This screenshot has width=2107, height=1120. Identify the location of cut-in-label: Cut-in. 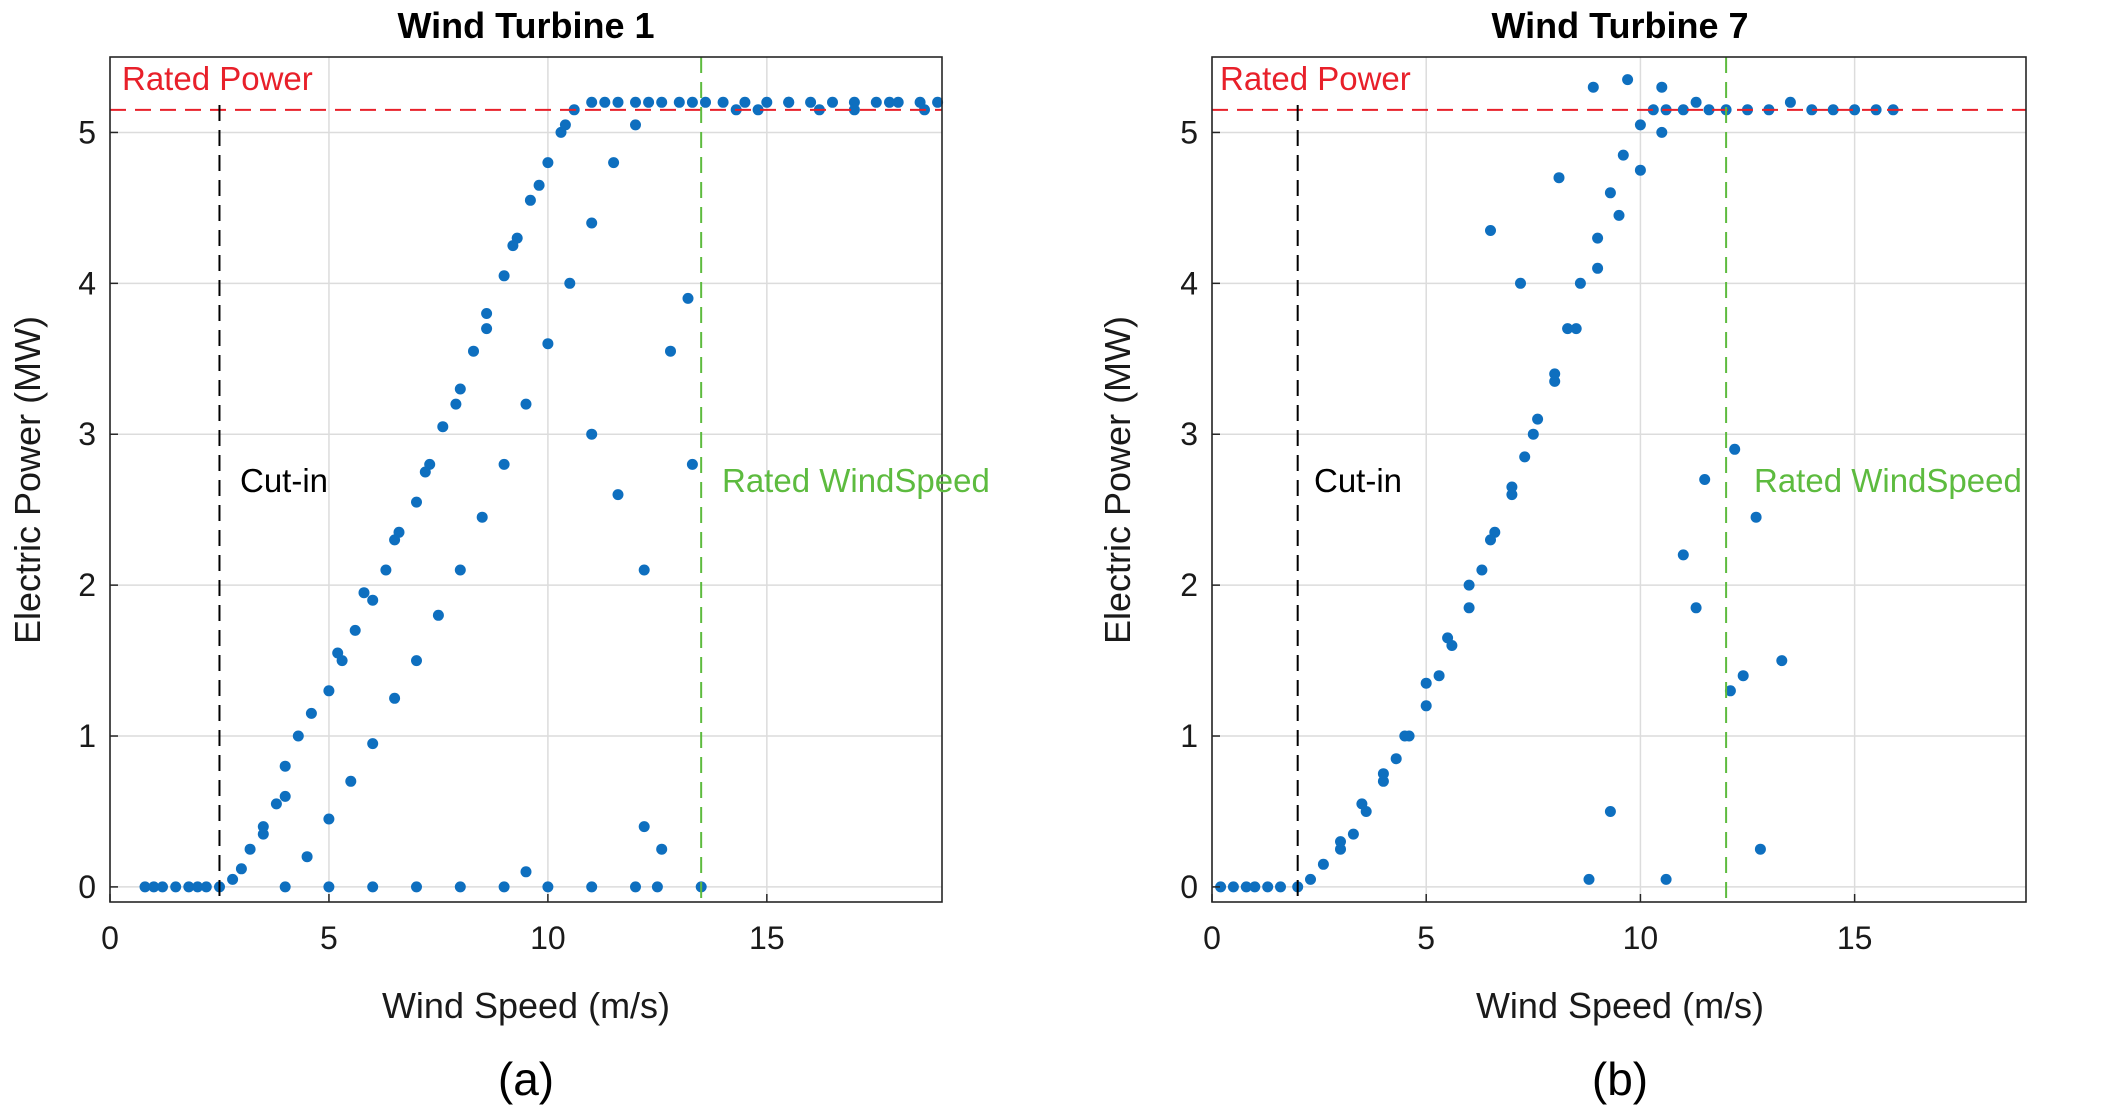
(1358, 480).